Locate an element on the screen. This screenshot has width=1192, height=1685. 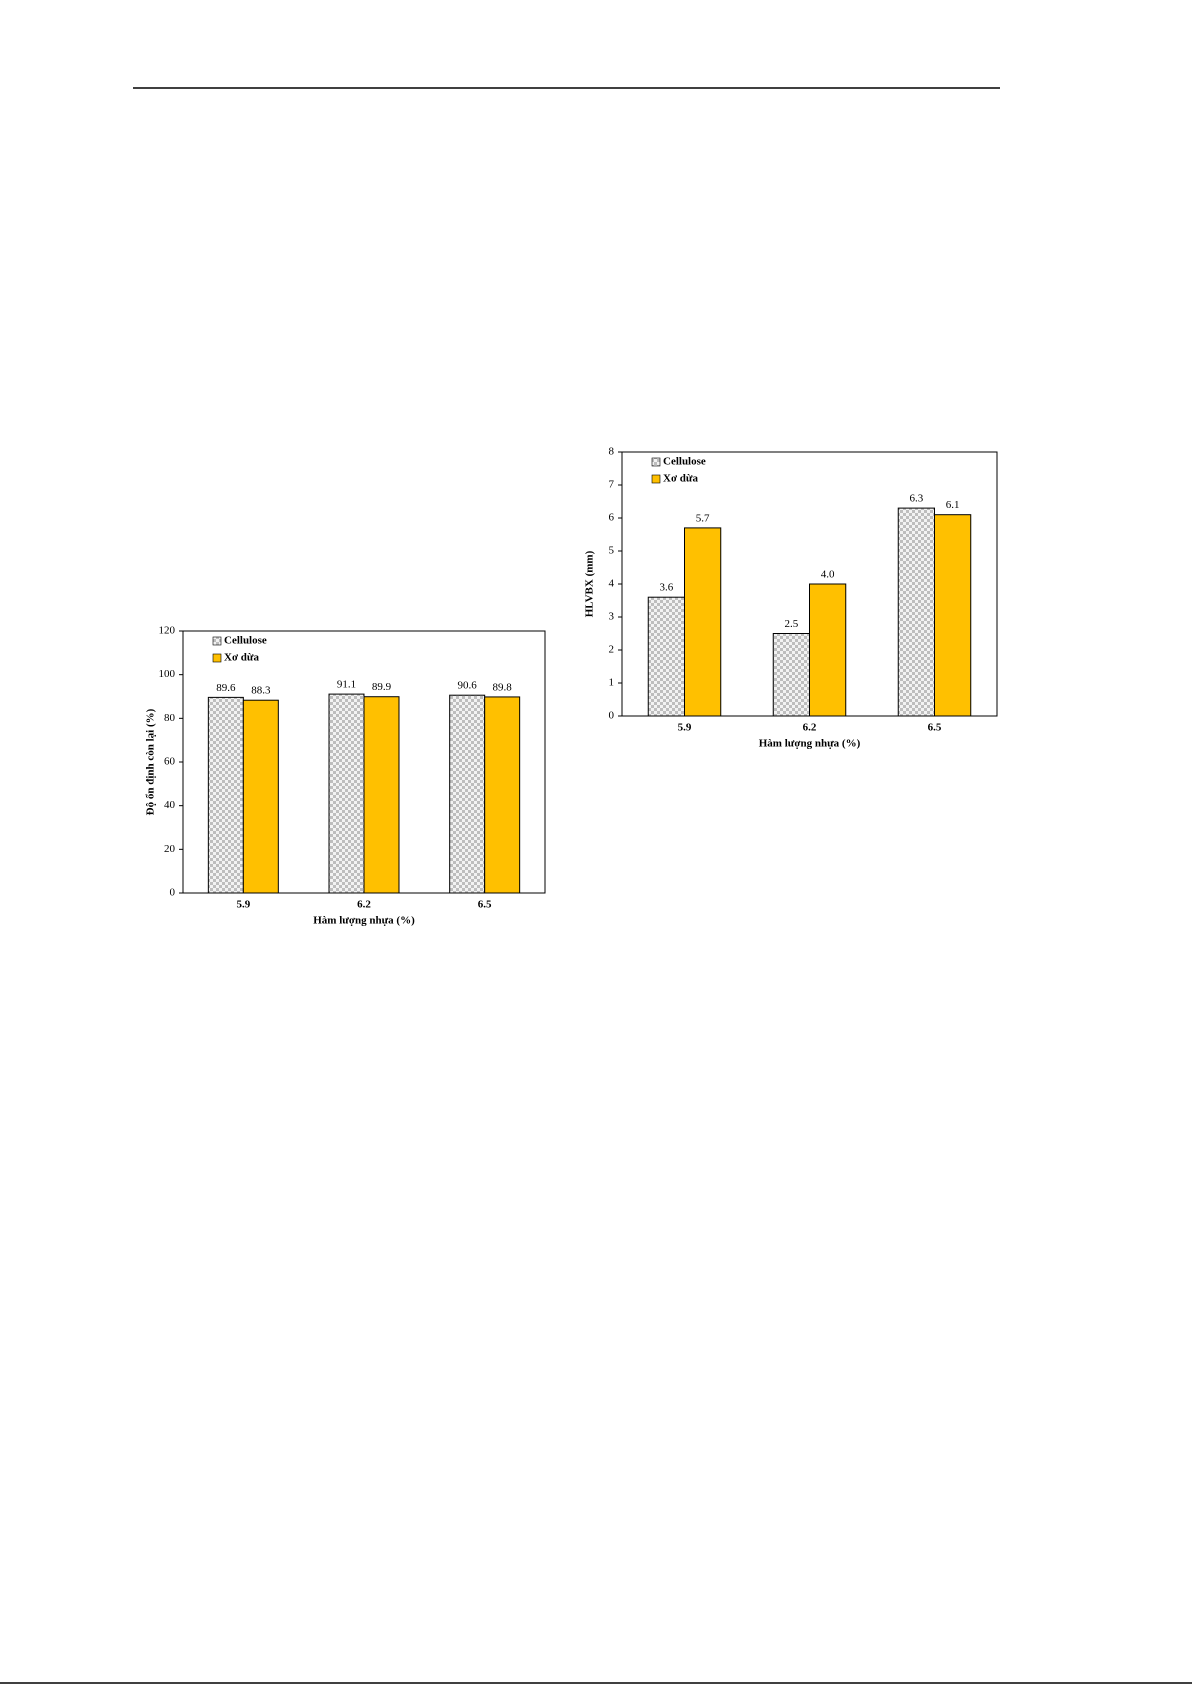
y-tick-label: 120 is located at coordinates (167, 631).